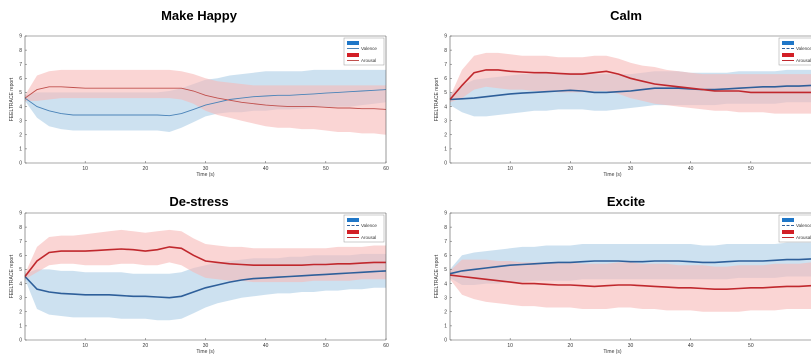 This screenshot has width=811, height=363. Describe the element at coordinates (626, 15) in the screenshot. I see `chart-title: Calm` at that location.